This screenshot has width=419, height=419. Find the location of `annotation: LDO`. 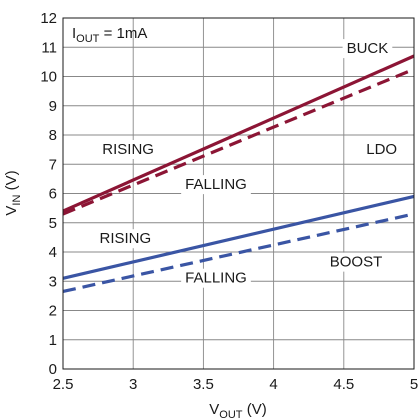

annotation: LDO is located at coordinates (382, 150).